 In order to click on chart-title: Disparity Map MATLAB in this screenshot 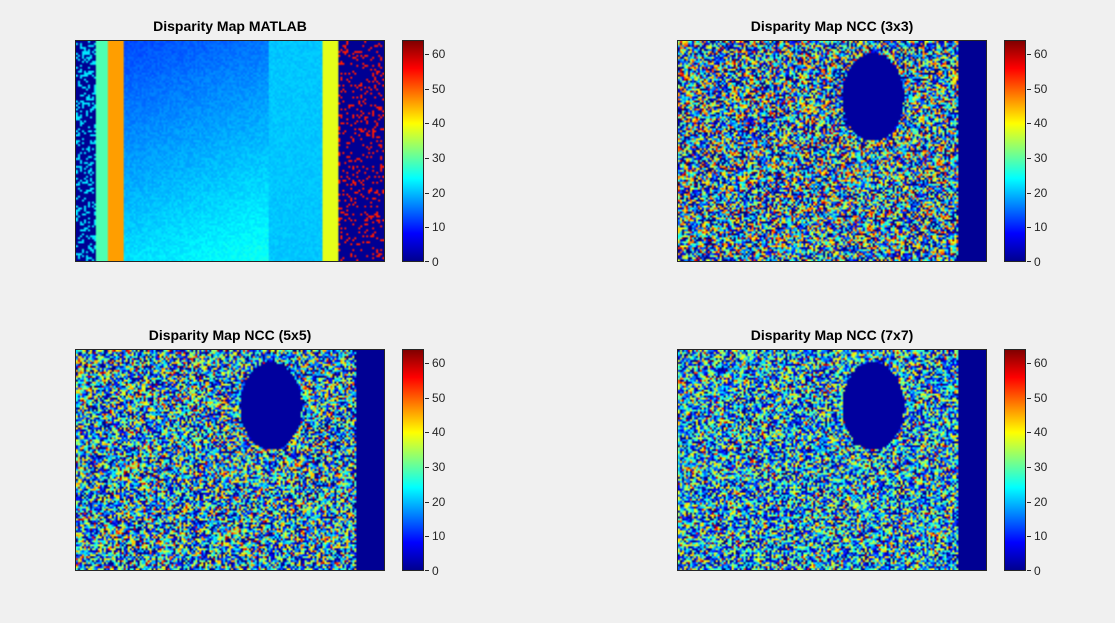, I will do `click(230, 26)`.